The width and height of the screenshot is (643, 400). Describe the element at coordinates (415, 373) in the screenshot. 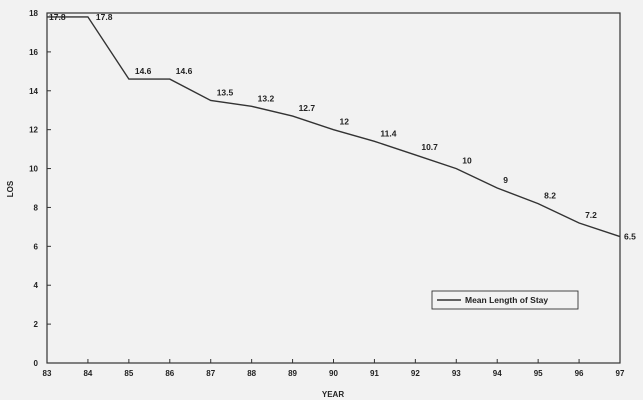

I see `x-tick-label: 92` at that location.